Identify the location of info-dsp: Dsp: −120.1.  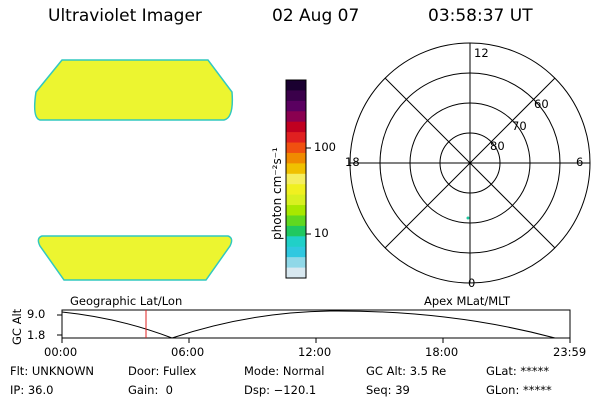
(280, 390).